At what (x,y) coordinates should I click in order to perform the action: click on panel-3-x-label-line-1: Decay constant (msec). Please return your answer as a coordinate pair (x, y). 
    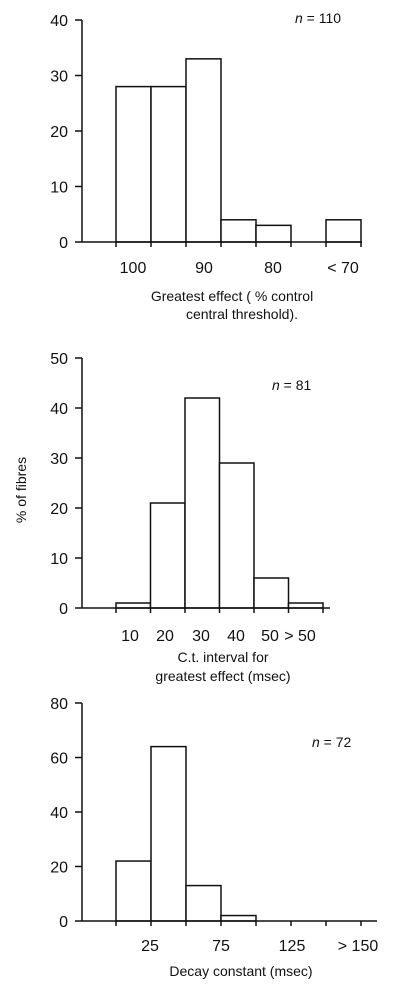
    Looking at the image, I should click on (240, 971).